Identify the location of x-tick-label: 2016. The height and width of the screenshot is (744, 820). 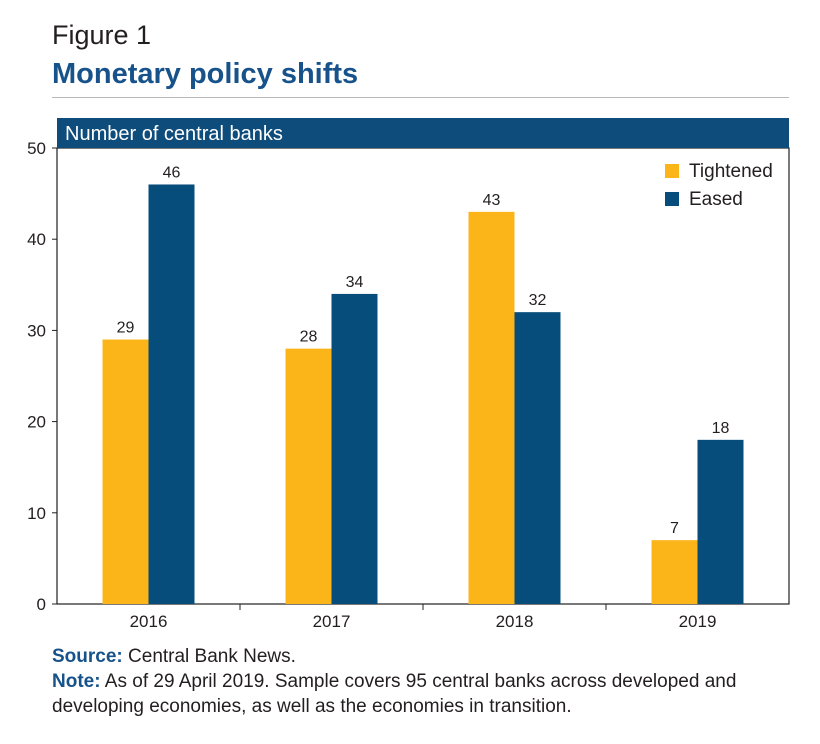
(149, 621).